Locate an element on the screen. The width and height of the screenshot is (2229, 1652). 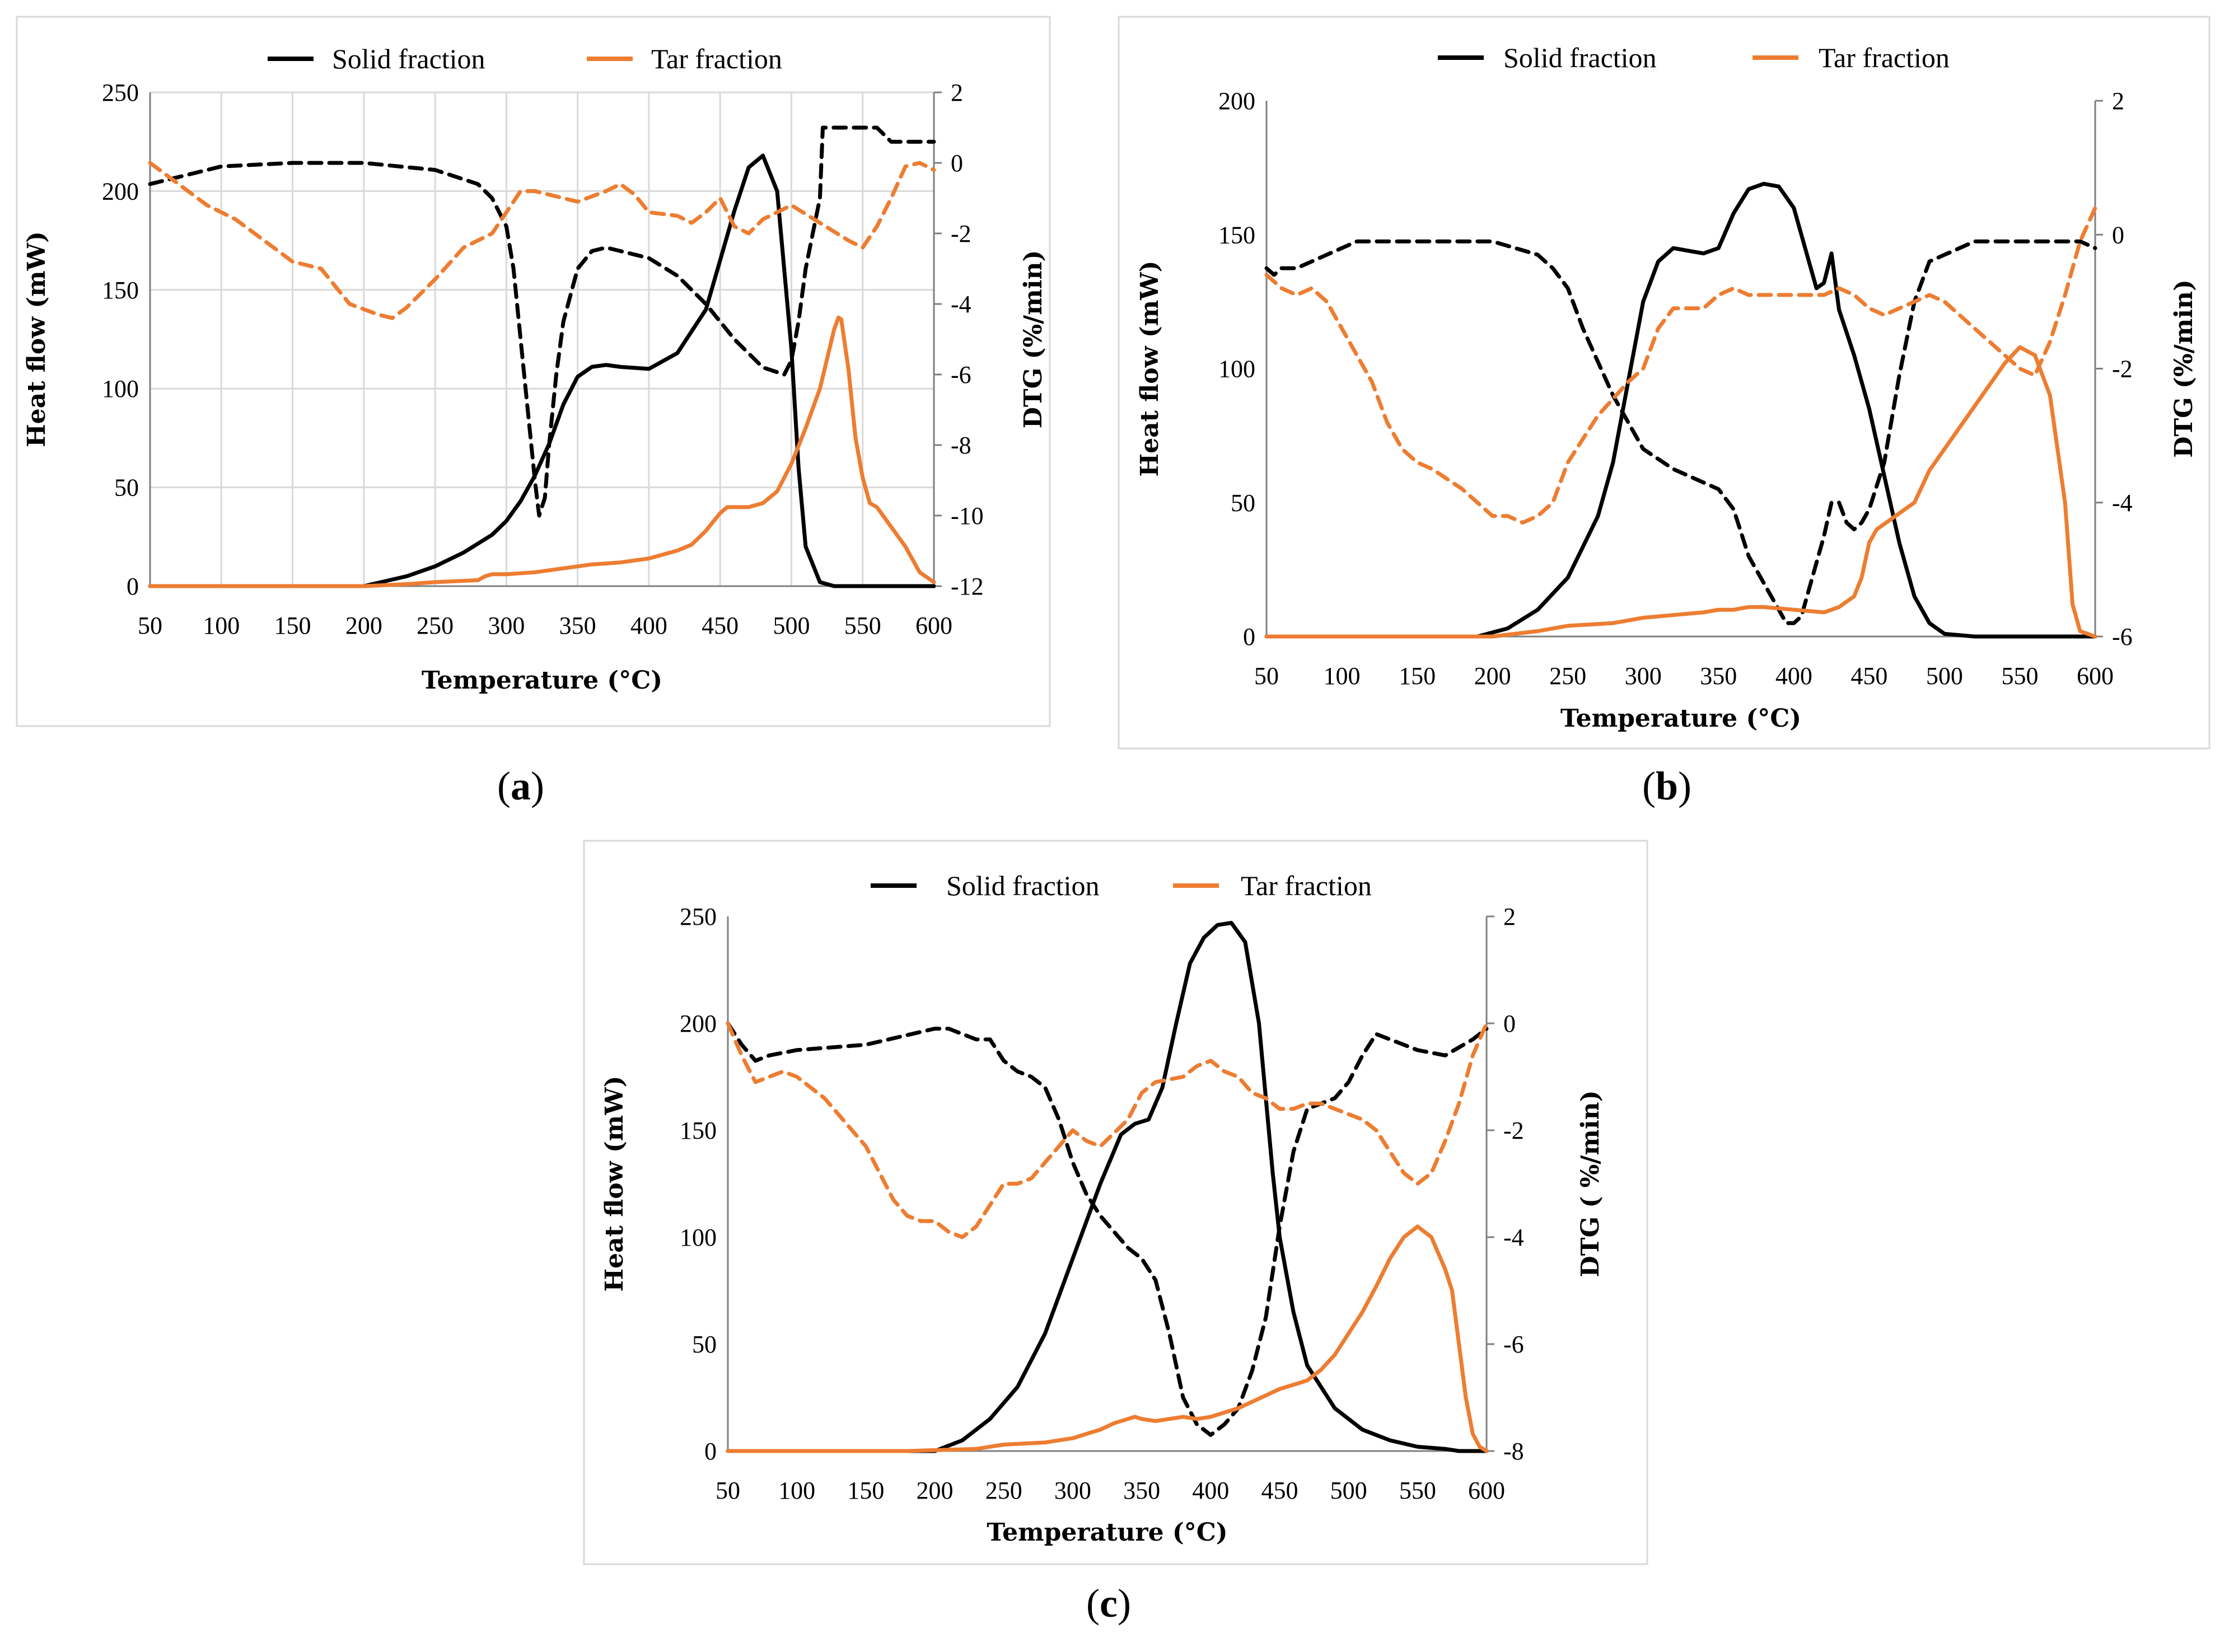
panel-caption: (a) is located at coordinates (520, 786).